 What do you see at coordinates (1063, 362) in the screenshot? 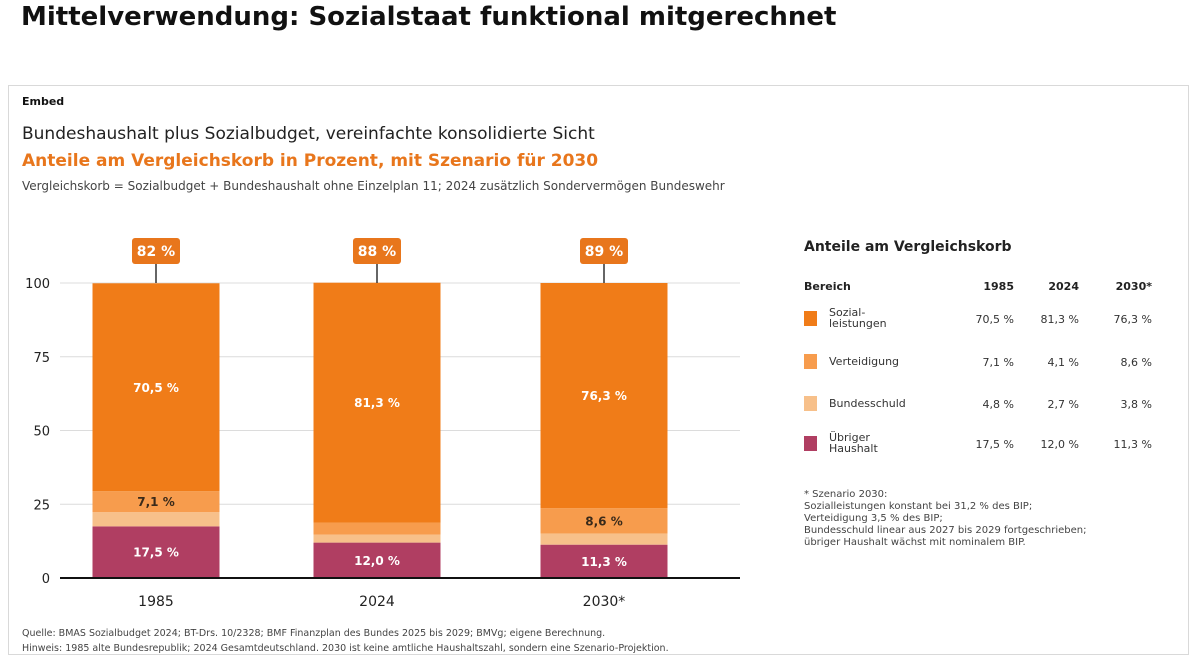
I see `legend-value-cell: 4,1 %` at bounding box center [1063, 362].